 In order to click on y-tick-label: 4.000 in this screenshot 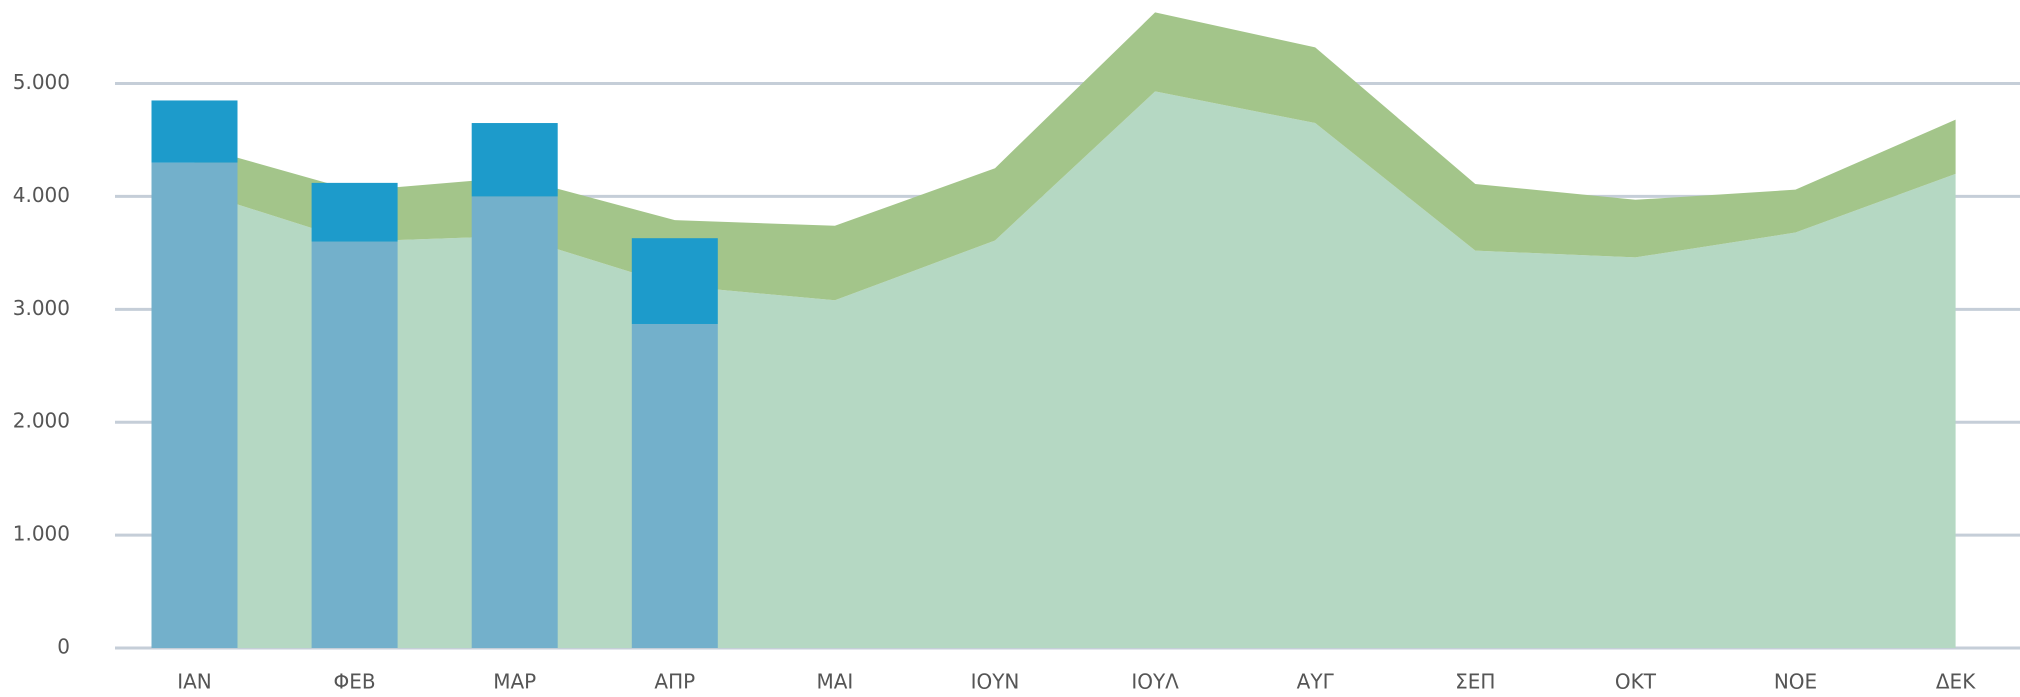, I will do `click(41, 195)`.